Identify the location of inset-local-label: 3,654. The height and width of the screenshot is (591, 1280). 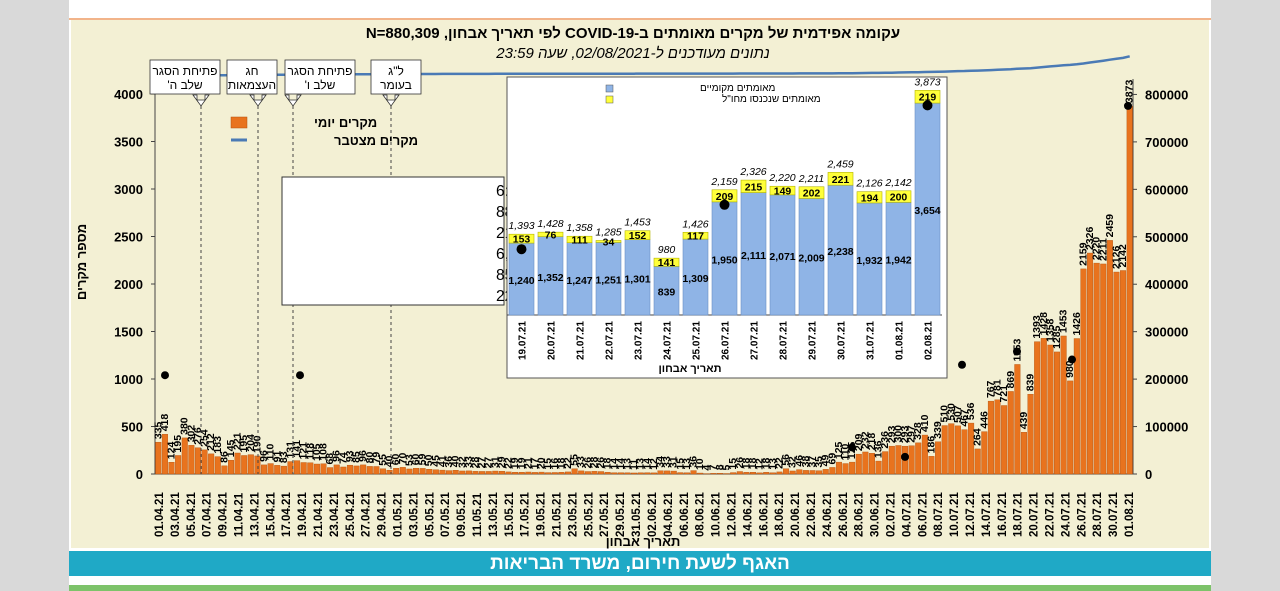
(927, 211).